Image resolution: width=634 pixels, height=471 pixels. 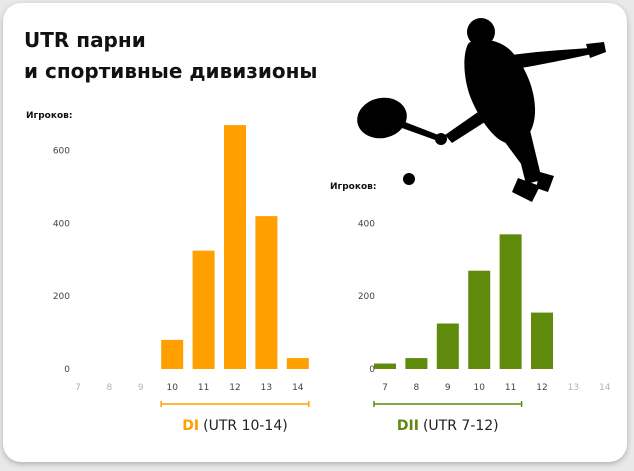 I want to click on tennis-ball-icon, so click(x=409, y=179).